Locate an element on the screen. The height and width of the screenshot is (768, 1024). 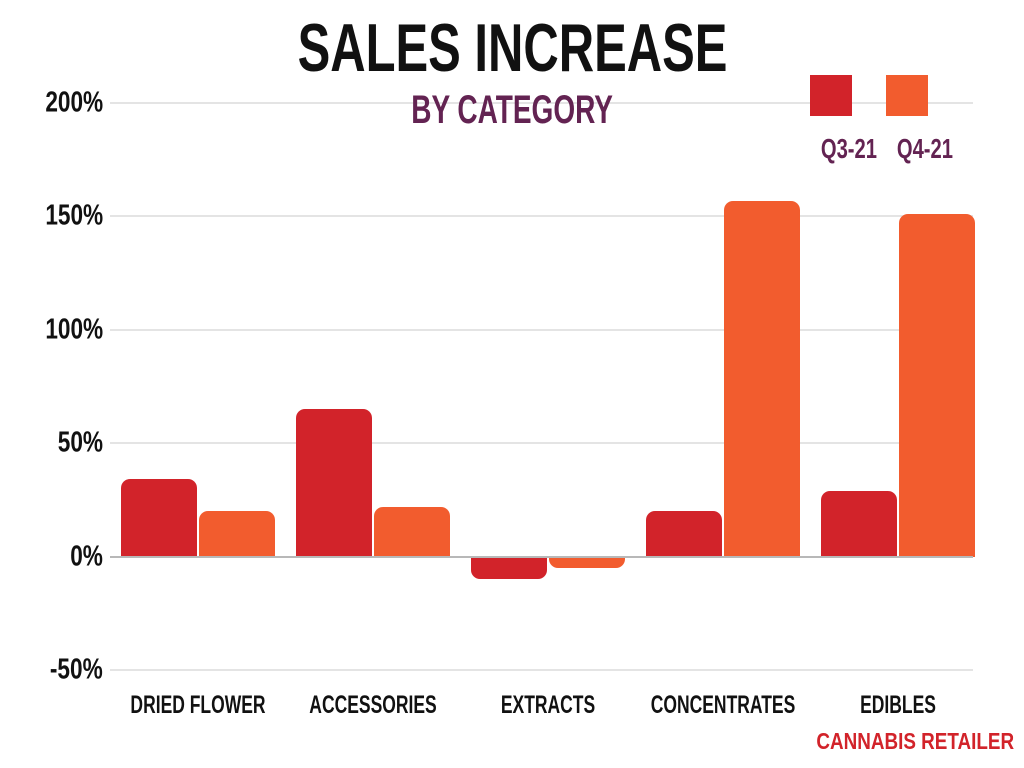
title-wrap: SALES INCREASE is located at coordinates (512, 48).